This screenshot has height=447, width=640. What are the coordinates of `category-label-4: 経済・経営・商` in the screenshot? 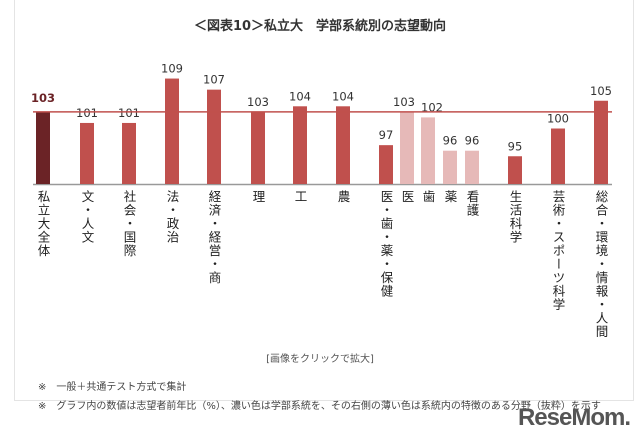 It's located at (214, 237).